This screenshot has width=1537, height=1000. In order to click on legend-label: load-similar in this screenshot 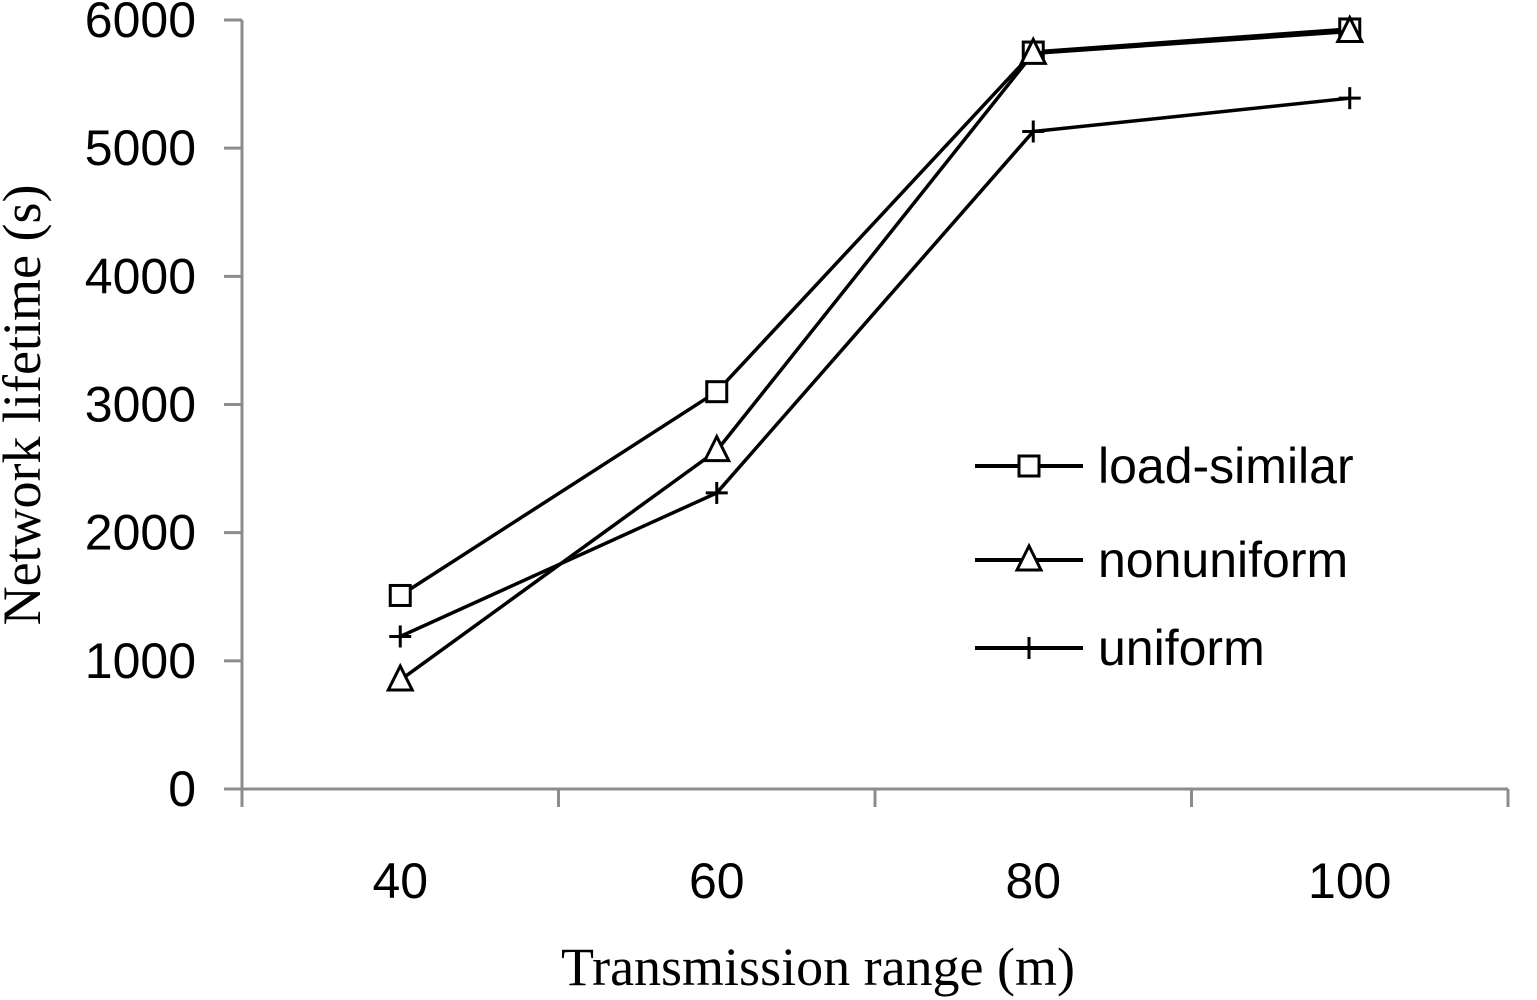, I will do `click(1226, 466)`.